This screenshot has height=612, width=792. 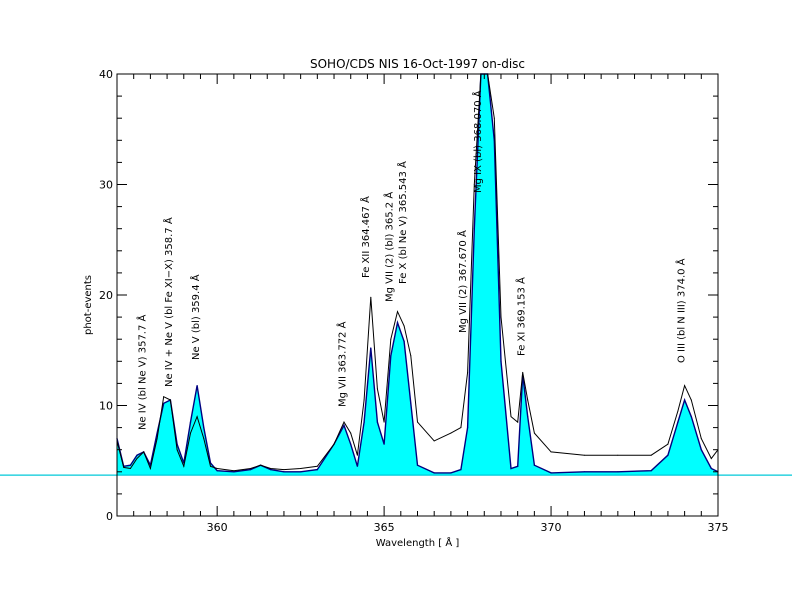 What do you see at coordinates (389, 247) in the screenshot?
I see `line-annotation-label: Mg VII (2) (bl) 365.2 Å` at bounding box center [389, 247].